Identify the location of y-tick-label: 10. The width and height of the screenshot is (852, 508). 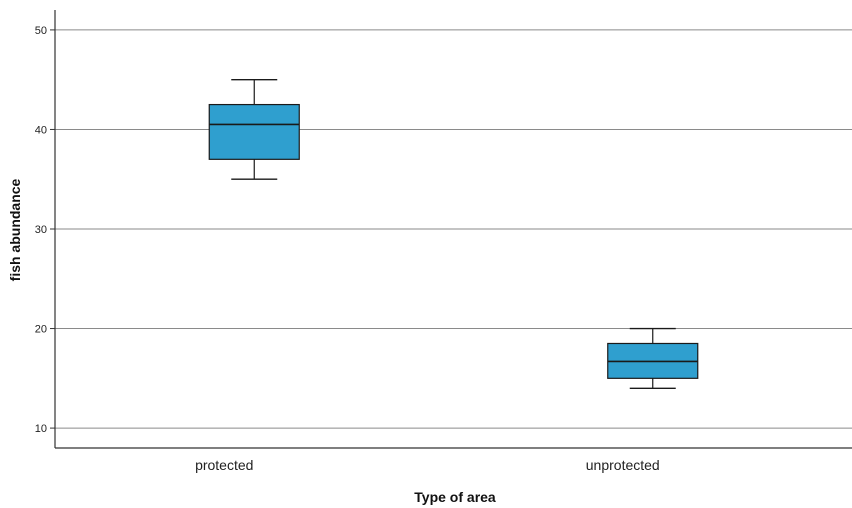
(41, 429).